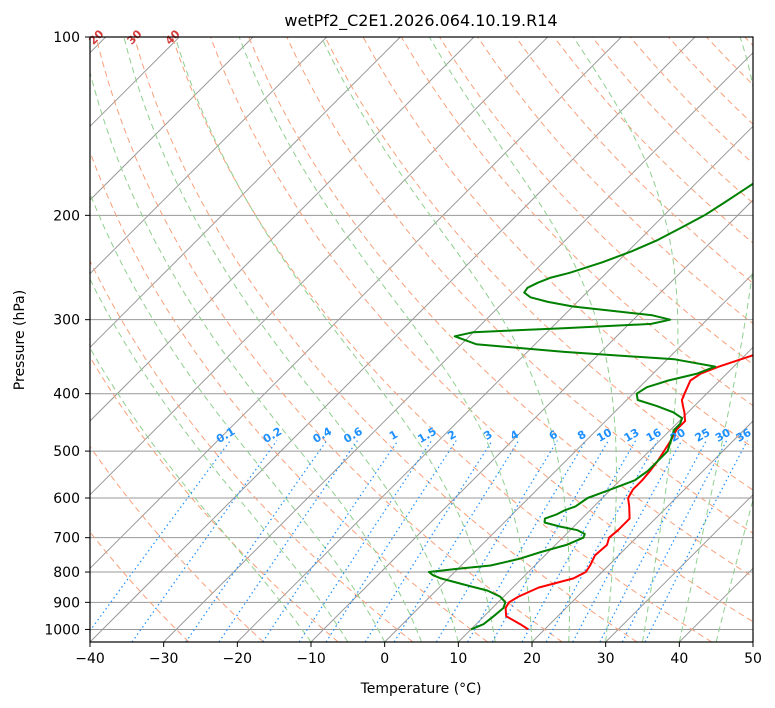  What do you see at coordinates (66, 38) in the screenshot?
I see `y-tick-label: 100` at bounding box center [66, 38].